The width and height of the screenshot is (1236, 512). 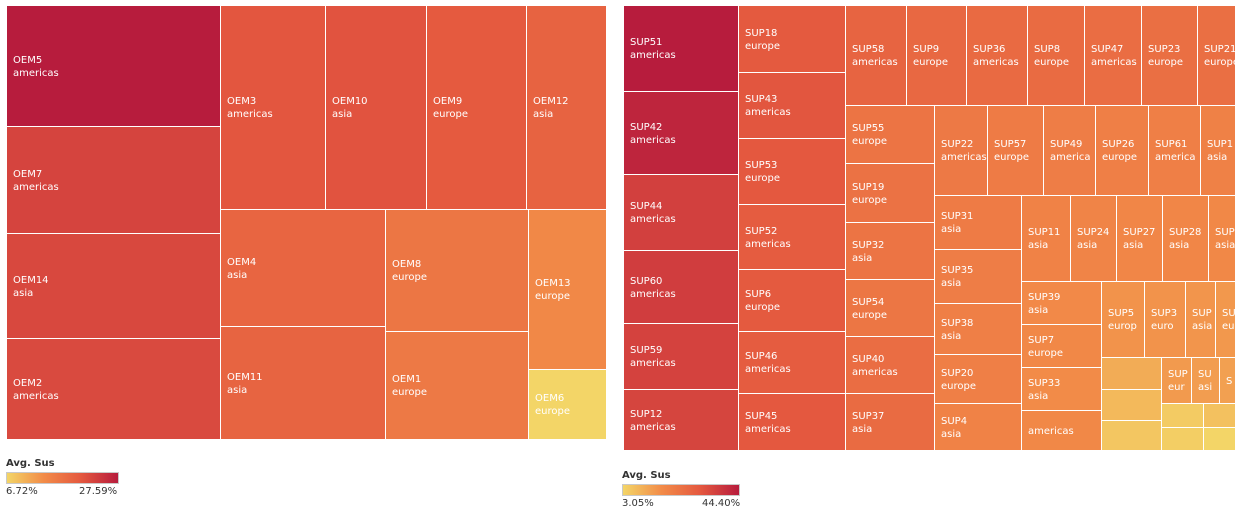 What do you see at coordinates (1178, 374) in the screenshot?
I see `sup-tile-name: SUP` at bounding box center [1178, 374].